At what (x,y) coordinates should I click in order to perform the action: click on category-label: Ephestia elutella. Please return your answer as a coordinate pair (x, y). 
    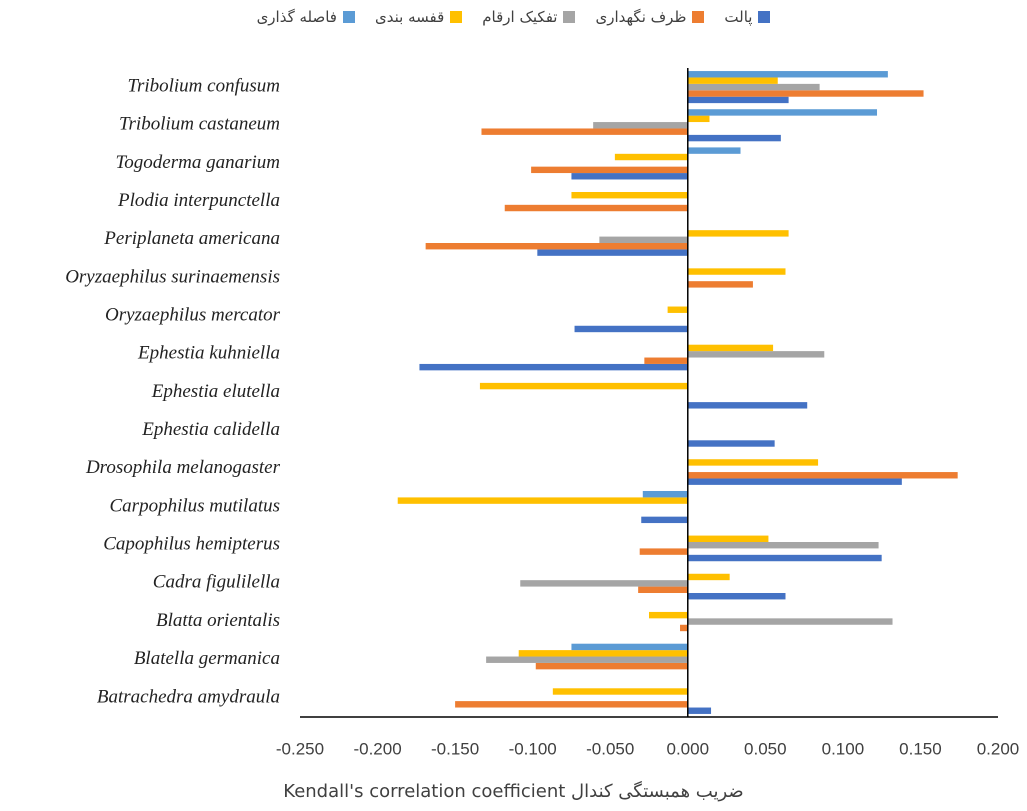
    Looking at the image, I should click on (215, 391).